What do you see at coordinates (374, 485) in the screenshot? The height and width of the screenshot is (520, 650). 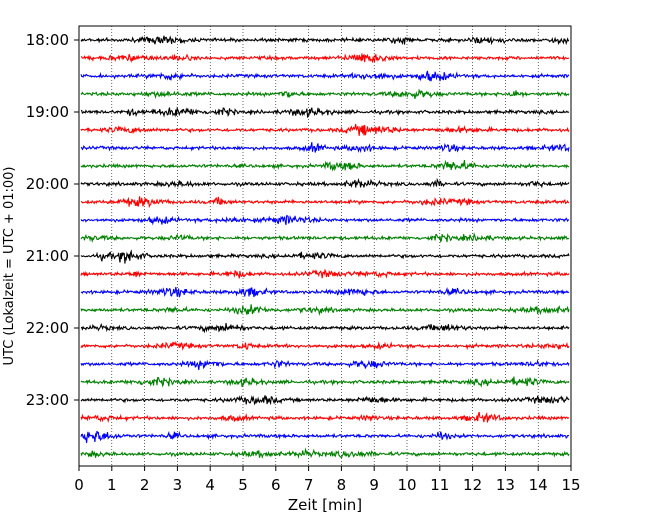 I see `x-tick-label: 9` at bounding box center [374, 485].